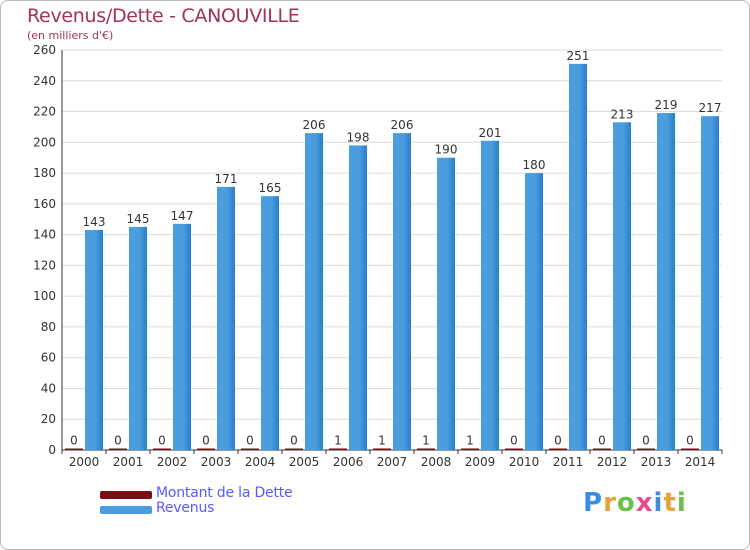 The width and height of the screenshot is (750, 550). What do you see at coordinates (480, 462) in the screenshot?
I see `x-tick-label: 2009` at bounding box center [480, 462].